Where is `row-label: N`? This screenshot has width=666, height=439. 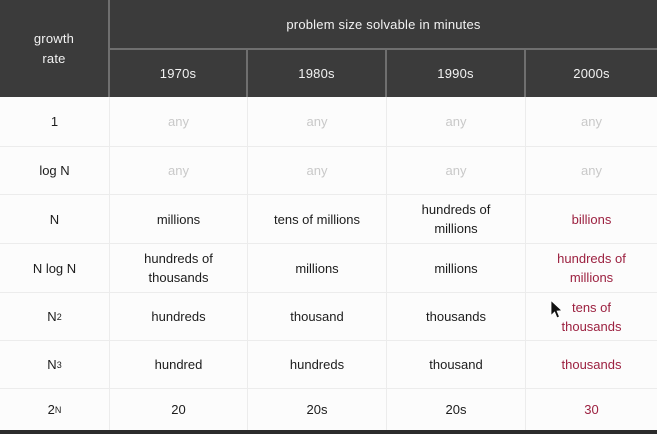
row-label: N is located at coordinates (55, 219).